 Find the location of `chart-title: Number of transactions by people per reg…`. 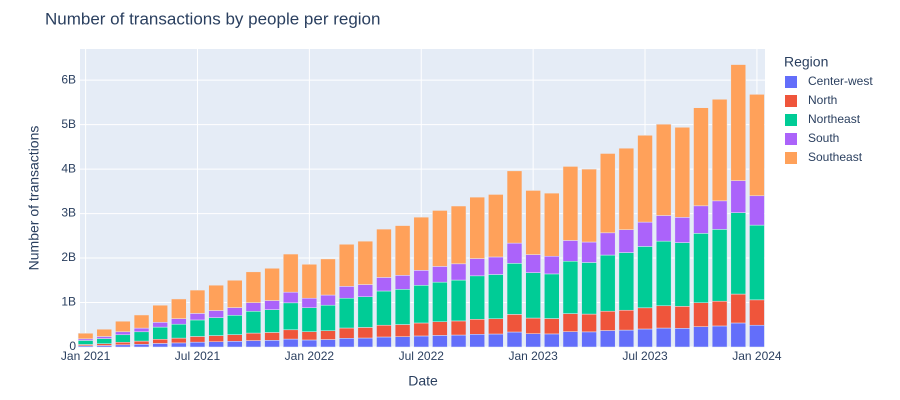

chart-title: Number of transactions by people per reg… is located at coordinates (212, 18).